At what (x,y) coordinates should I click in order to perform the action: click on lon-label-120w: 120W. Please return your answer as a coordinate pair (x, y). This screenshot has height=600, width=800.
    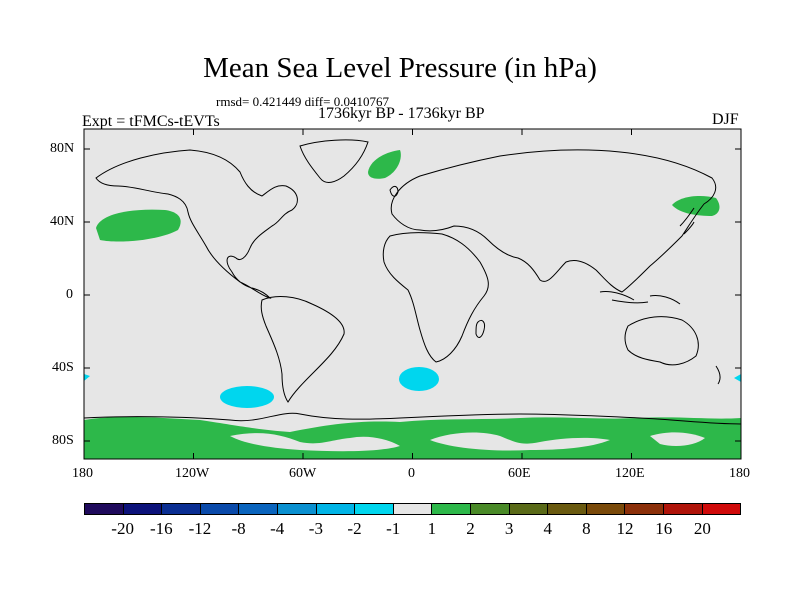
    Looking at the image, I should click on (192, 473).